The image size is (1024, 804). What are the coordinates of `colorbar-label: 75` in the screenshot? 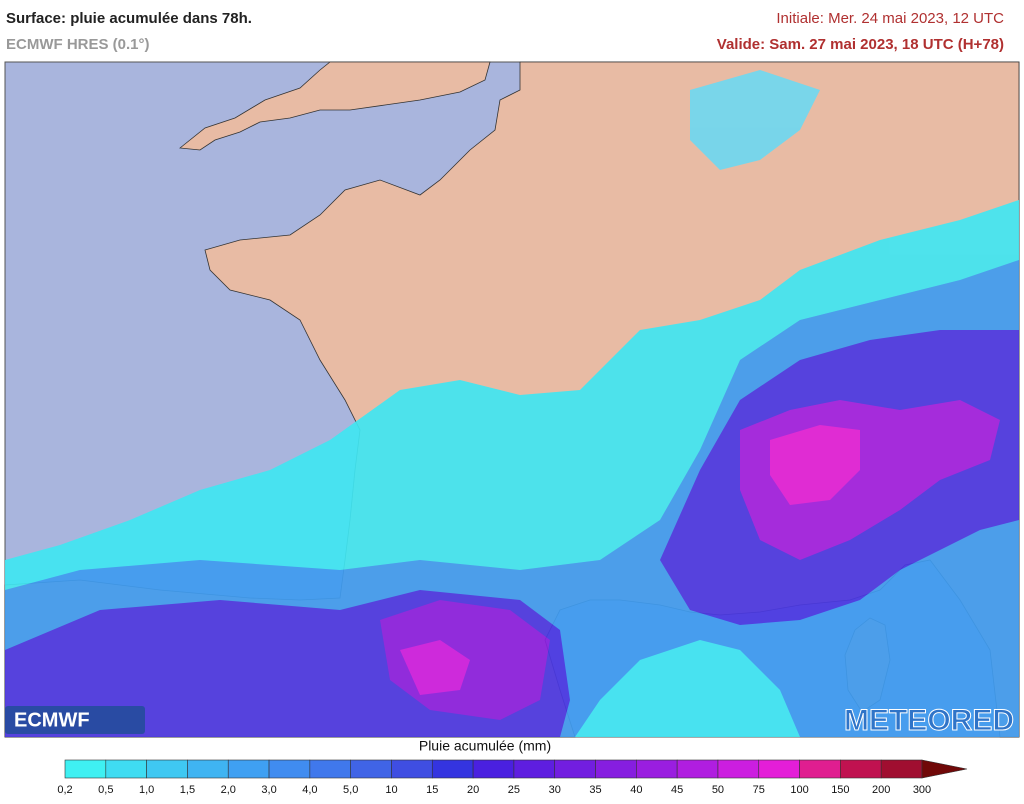 It's located at (759, 790).